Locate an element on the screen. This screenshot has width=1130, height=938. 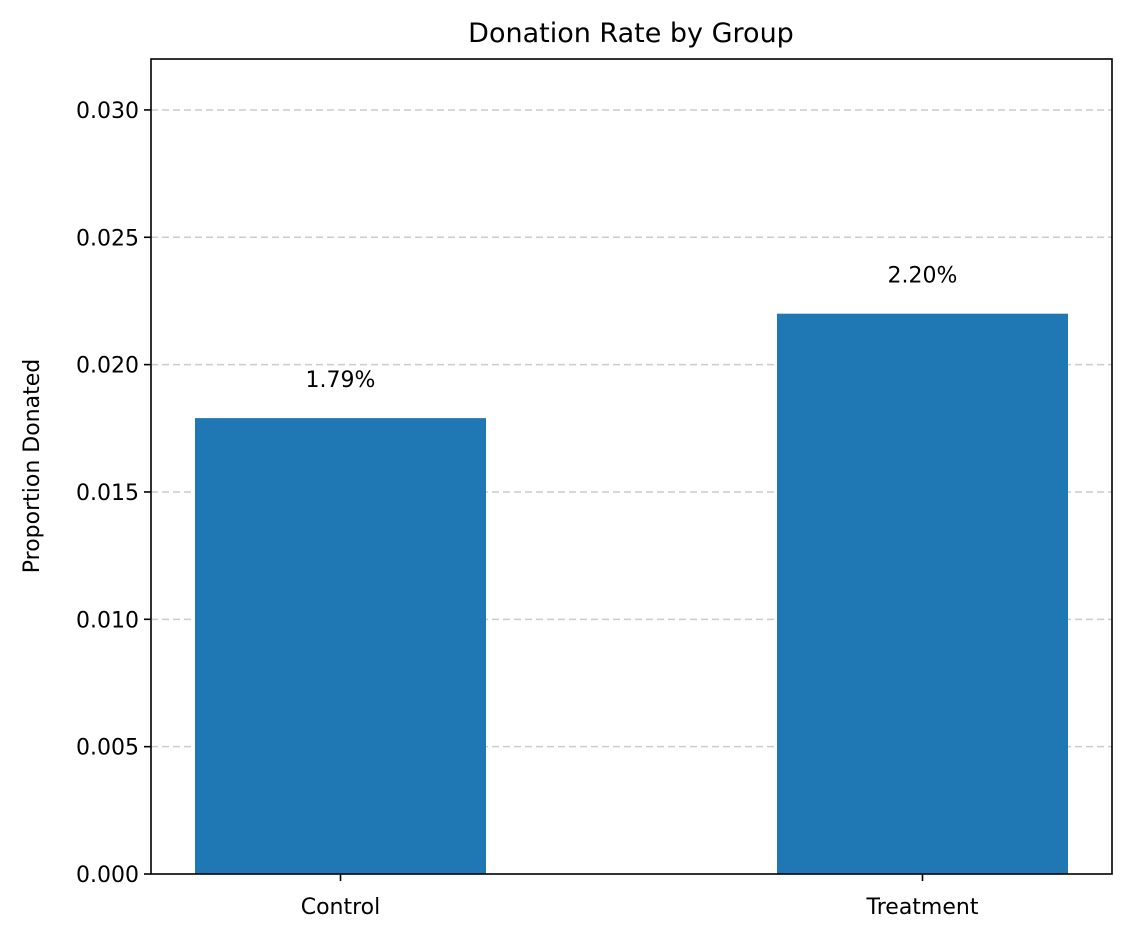
y-tick-label: 0.005 is located at coordinates (107, 748).